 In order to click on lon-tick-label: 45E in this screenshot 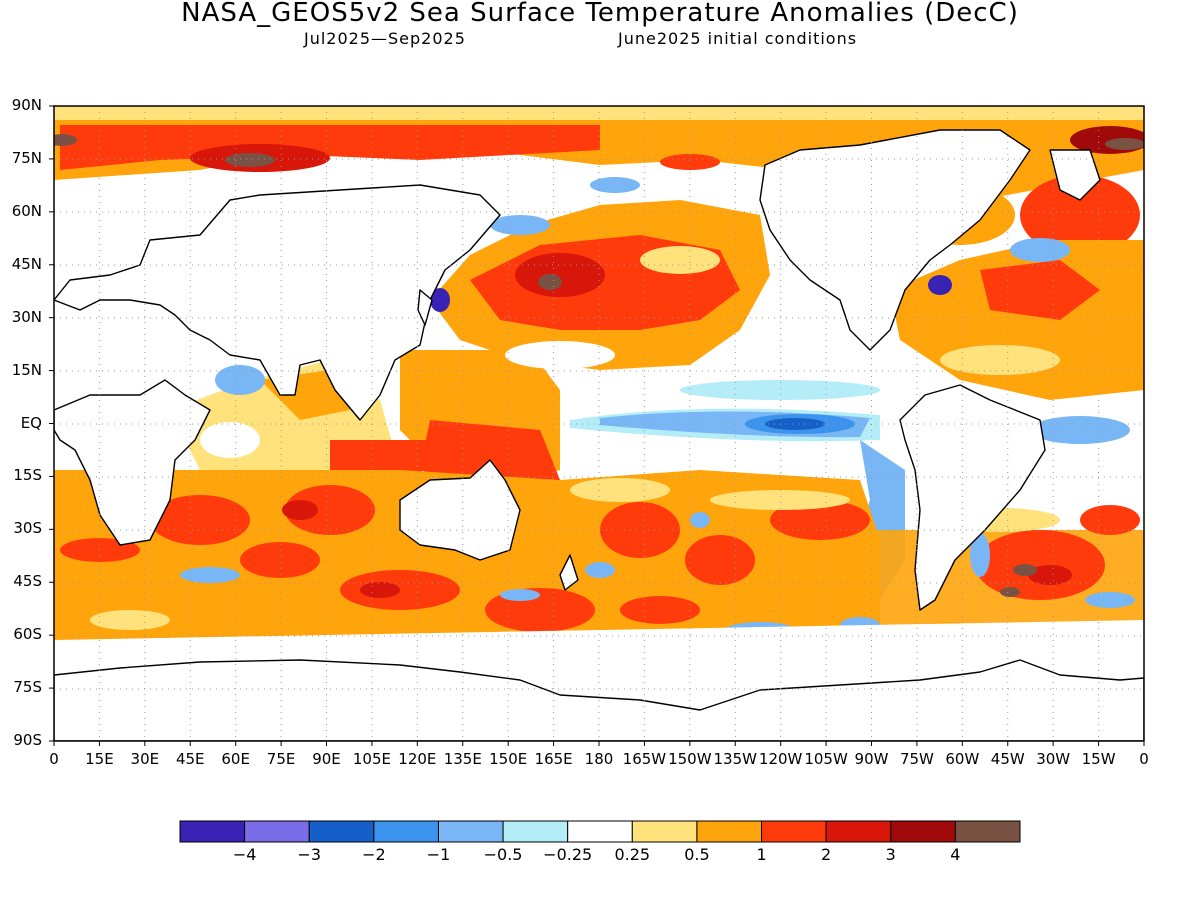, I will do `click(190, 759)`.